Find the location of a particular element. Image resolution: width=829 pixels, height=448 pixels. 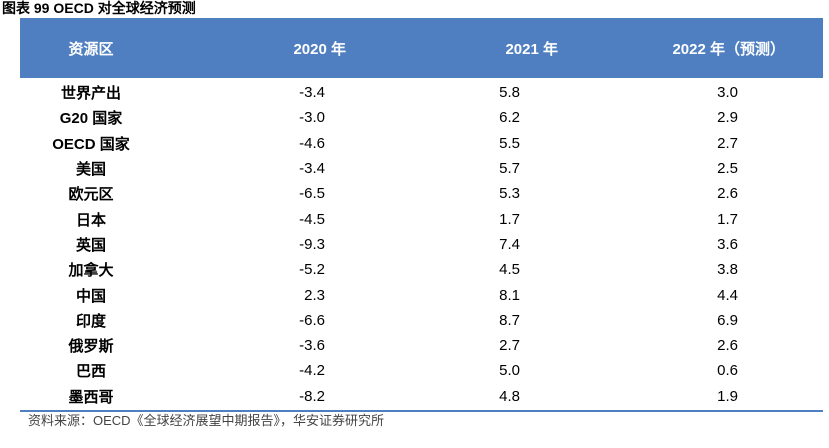

region-cell: 印度 is located at coordinates (90, 321).